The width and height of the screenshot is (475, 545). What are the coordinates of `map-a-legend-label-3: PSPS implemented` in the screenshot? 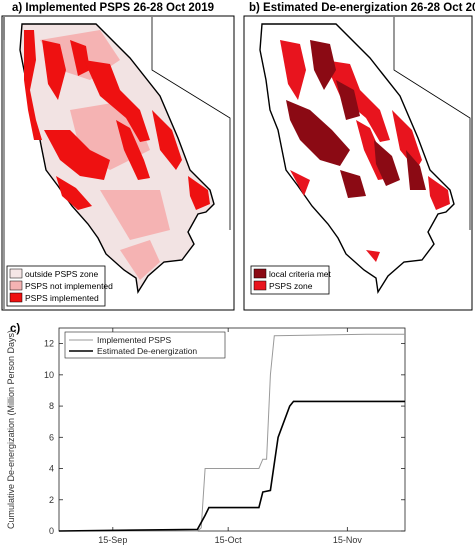 It's located at (62, 298).